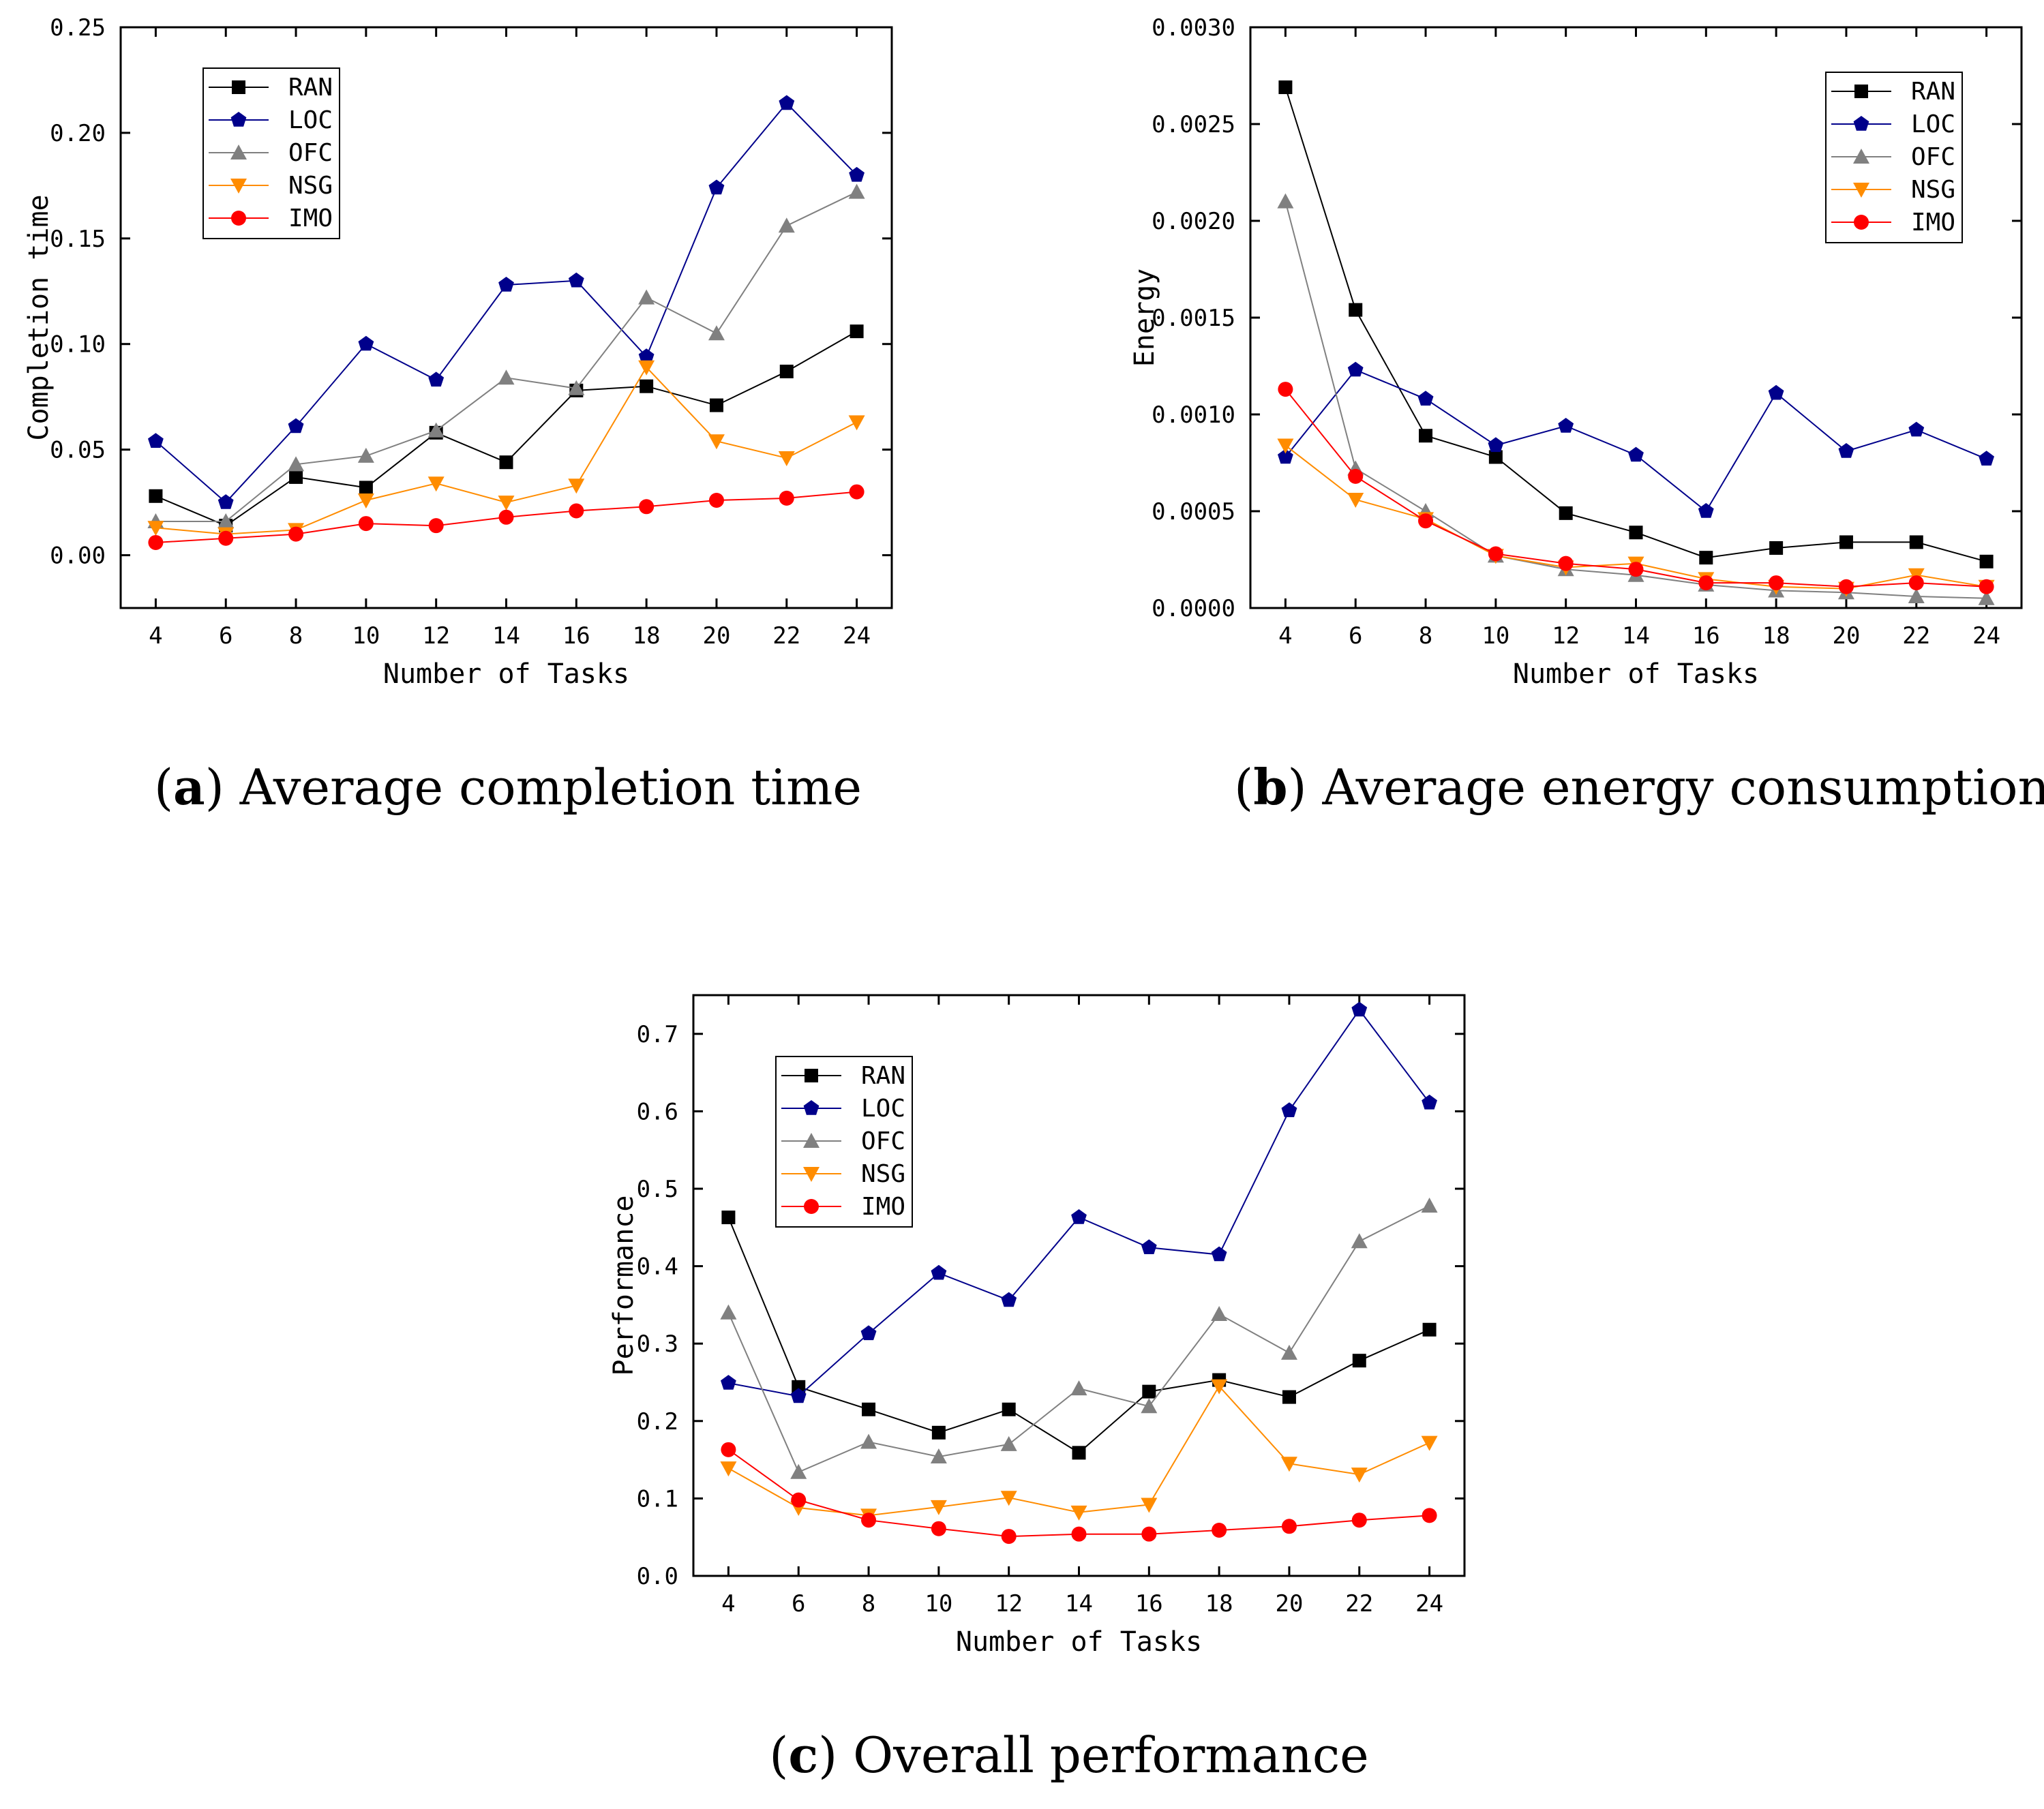  What do you see at coordinates (576, 636) in the screenshot?
I see `x-tick-label: 16` at bounding box center [576, 636].